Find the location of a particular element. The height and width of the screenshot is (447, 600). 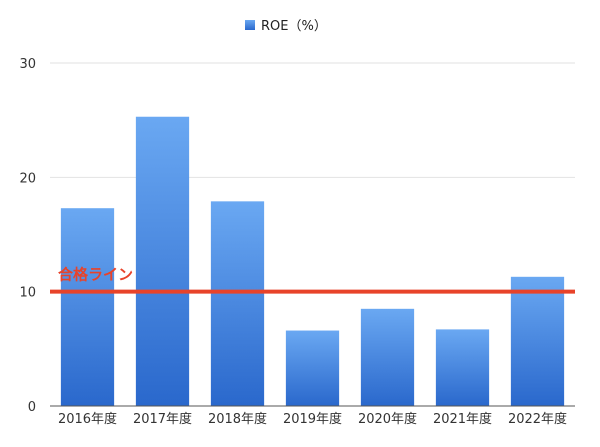

y-tick-label: 30 is located at coordinates (27, 64).